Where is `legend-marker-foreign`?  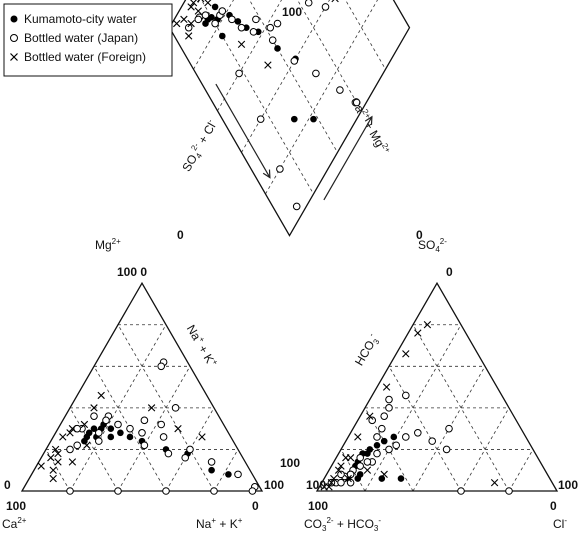
legend-marker-foreign is located at coordinates (14, 57).